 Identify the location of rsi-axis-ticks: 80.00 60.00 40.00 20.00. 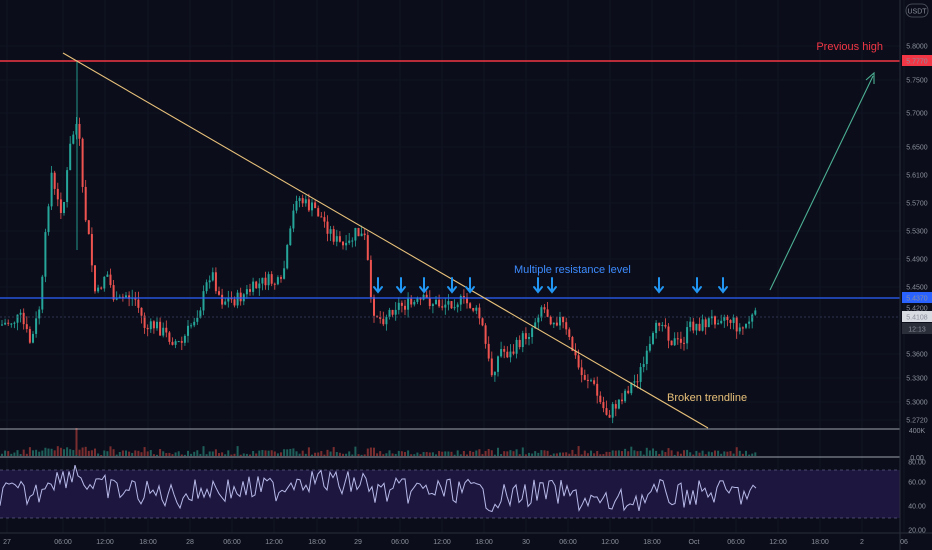
(917, 497).